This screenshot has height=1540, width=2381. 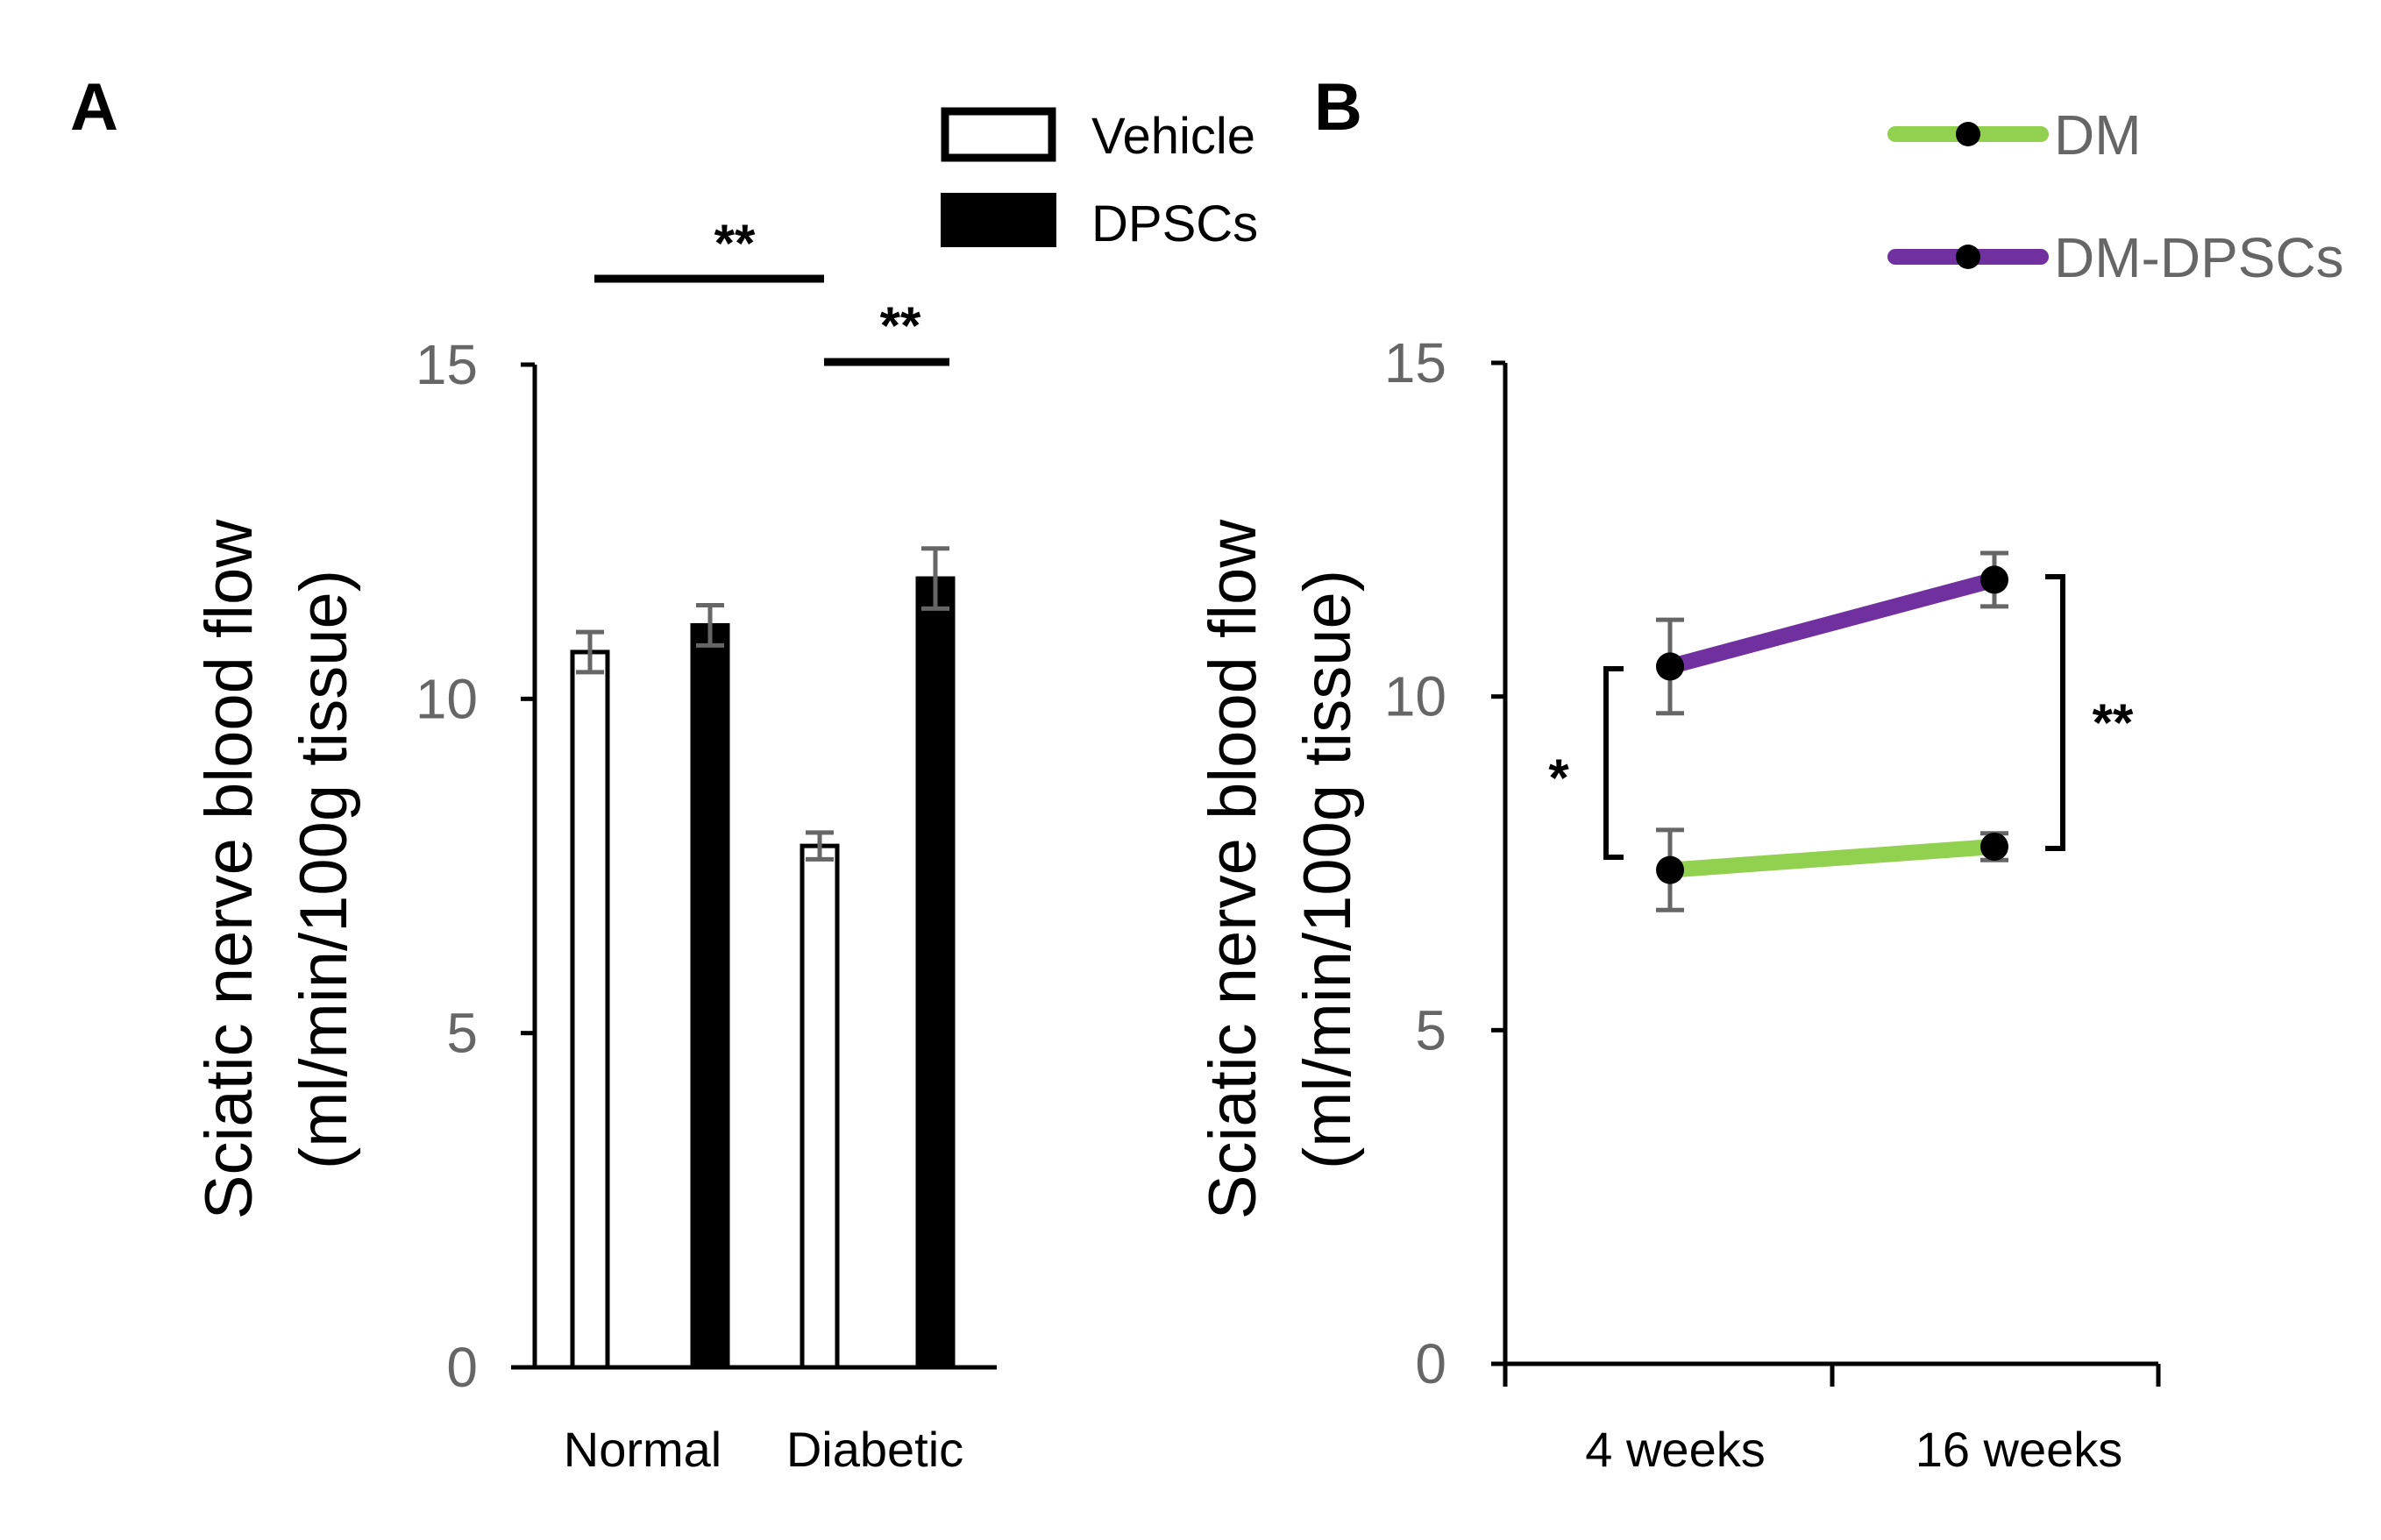 I want to click on point-dm-16-weeks, so click(x=1994, y=846).